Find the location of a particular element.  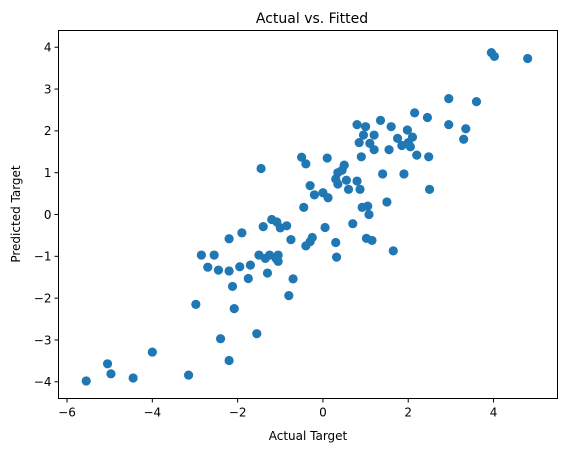

x-tick-label: 4 is located at coordinates (494, 413).